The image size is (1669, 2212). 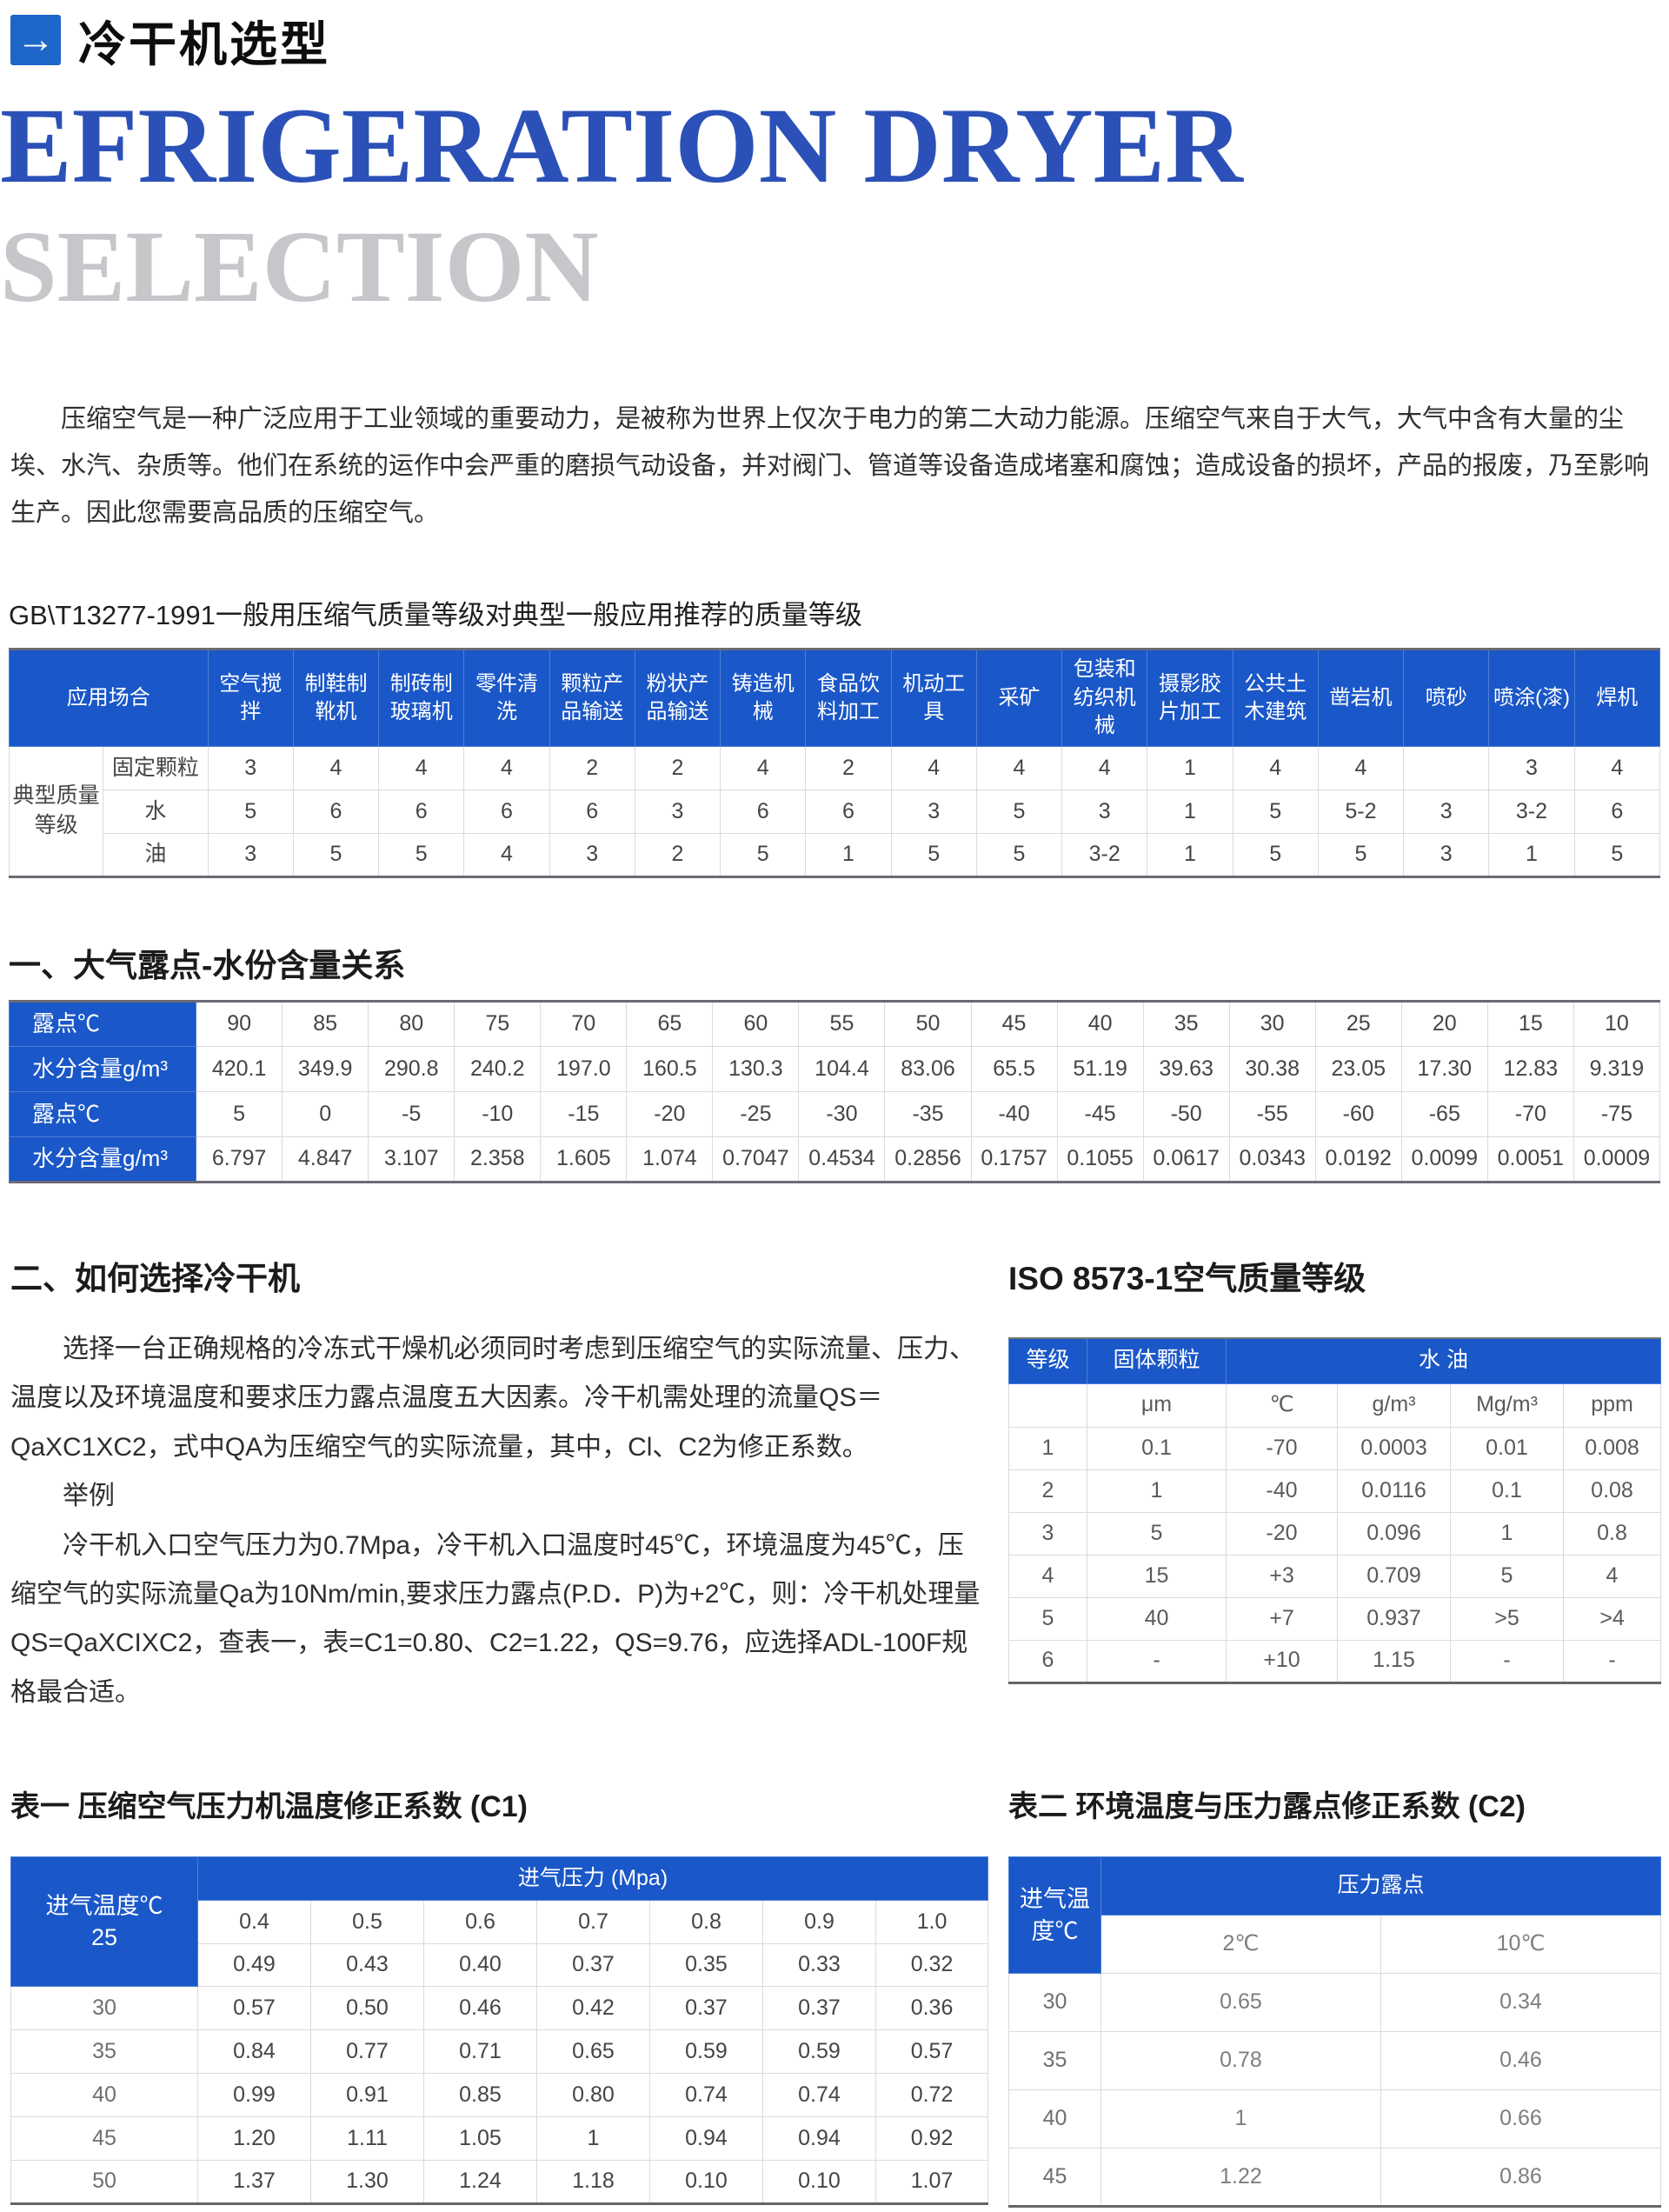 I want to click on dew-value-cell: 4.847, so click(x=325, y=1160).